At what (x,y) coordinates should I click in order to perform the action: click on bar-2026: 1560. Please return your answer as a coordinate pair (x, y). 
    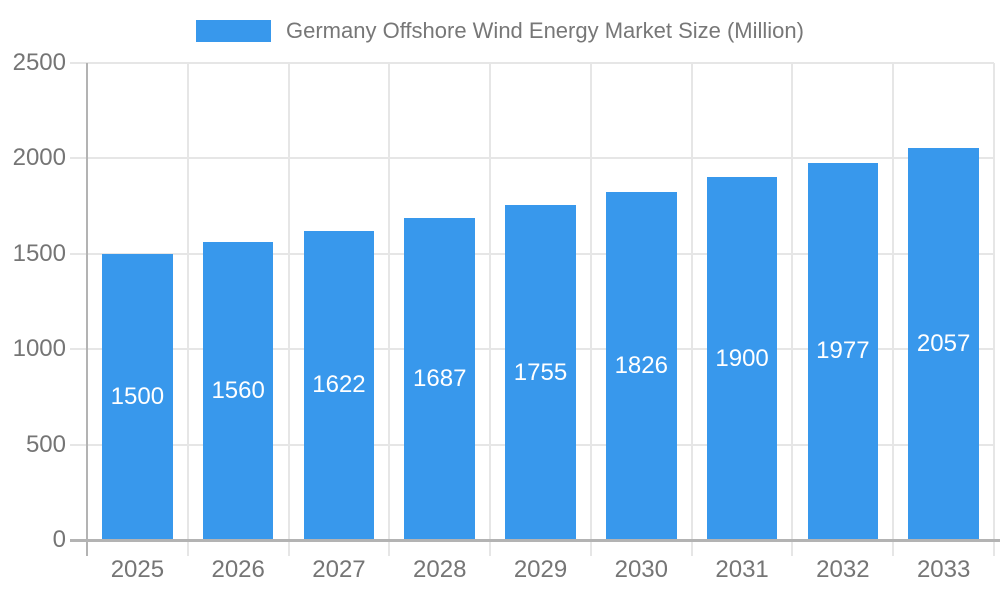
    Looking at the image, I should click on (238, 391).